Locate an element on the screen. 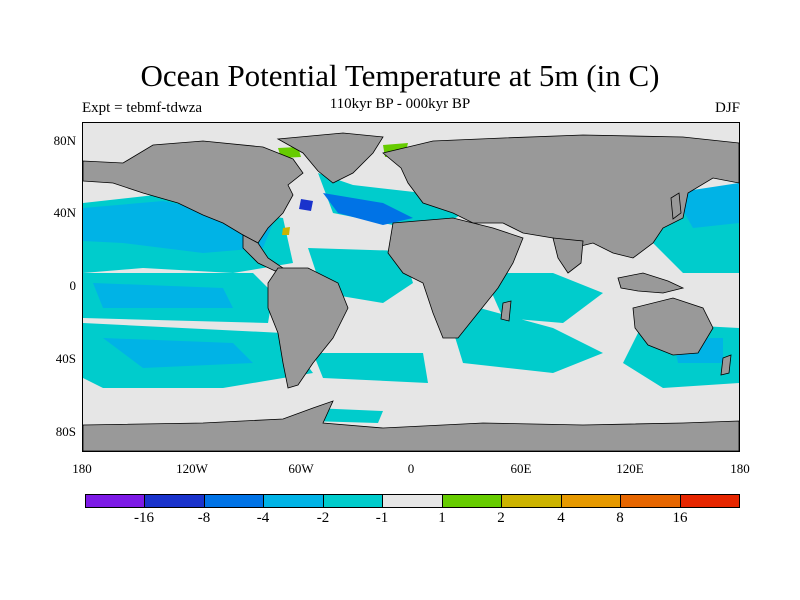  africa is located at coordinates (455, 278).